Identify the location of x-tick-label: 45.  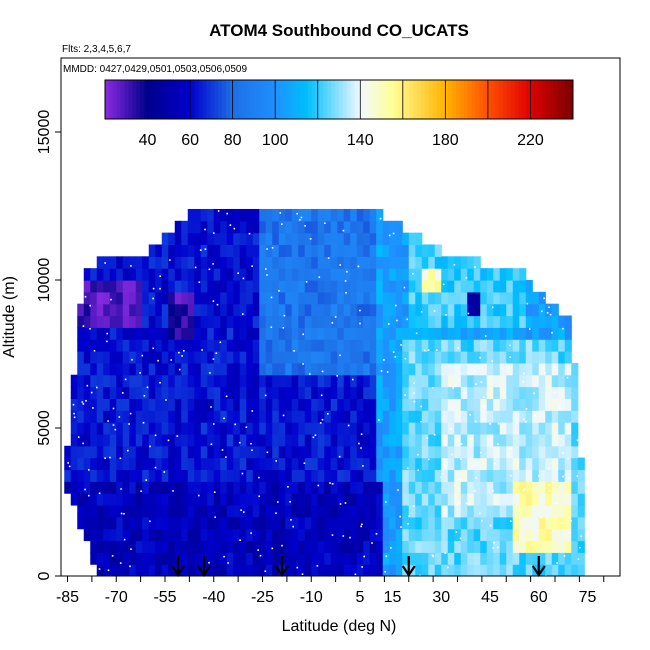
(490, 597).